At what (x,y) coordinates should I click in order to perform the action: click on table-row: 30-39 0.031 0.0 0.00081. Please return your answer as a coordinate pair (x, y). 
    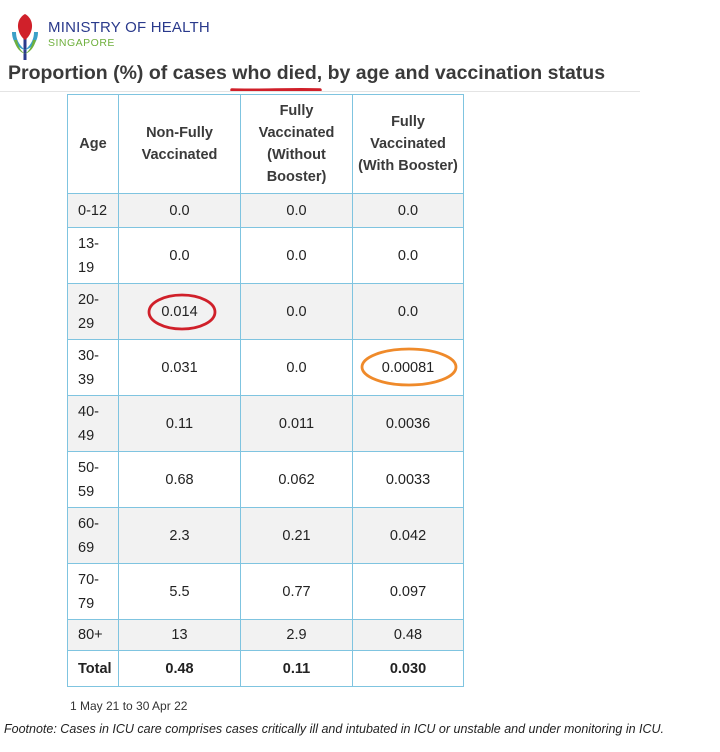
    Looking at the image, I should click on (265, 367).